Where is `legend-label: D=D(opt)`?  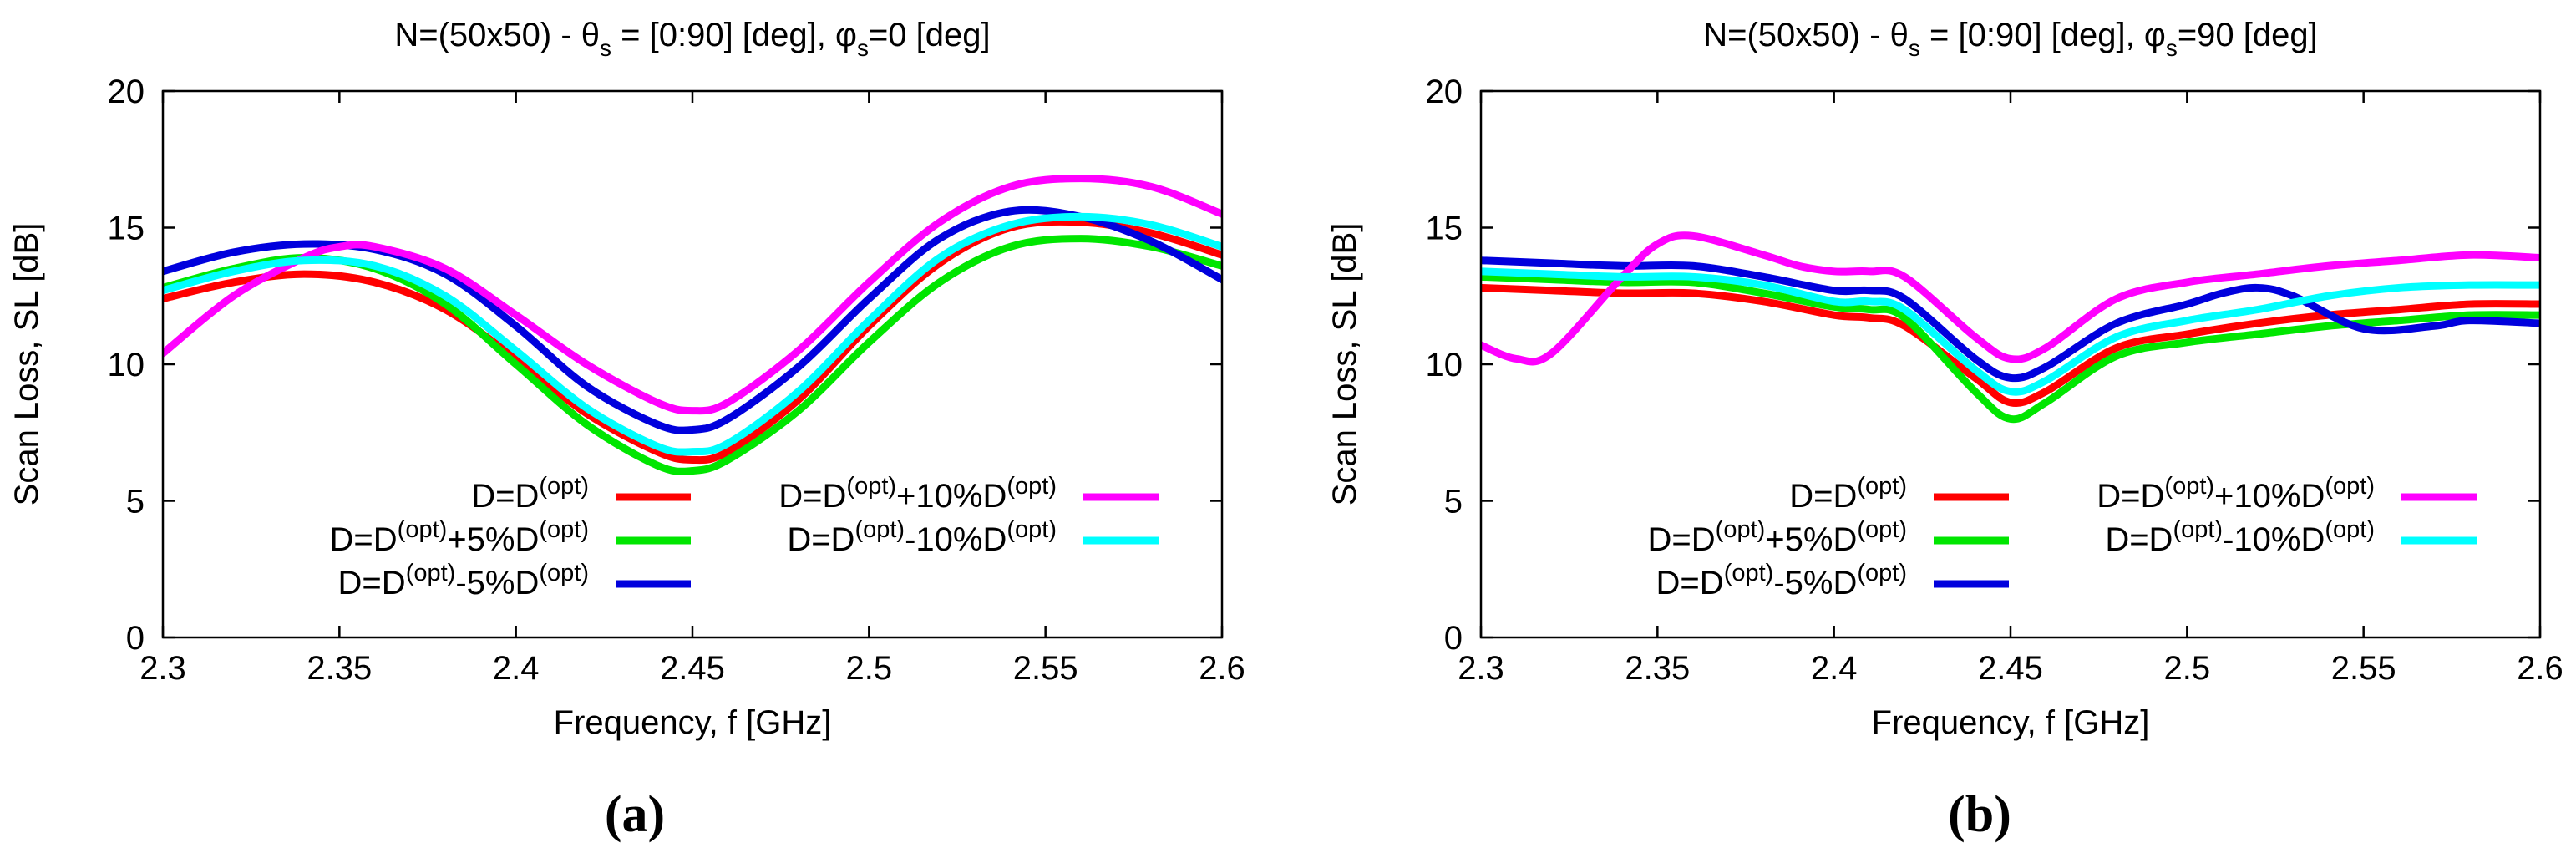 legend-label: D=D(opt) is located at coordinates (530, 494).